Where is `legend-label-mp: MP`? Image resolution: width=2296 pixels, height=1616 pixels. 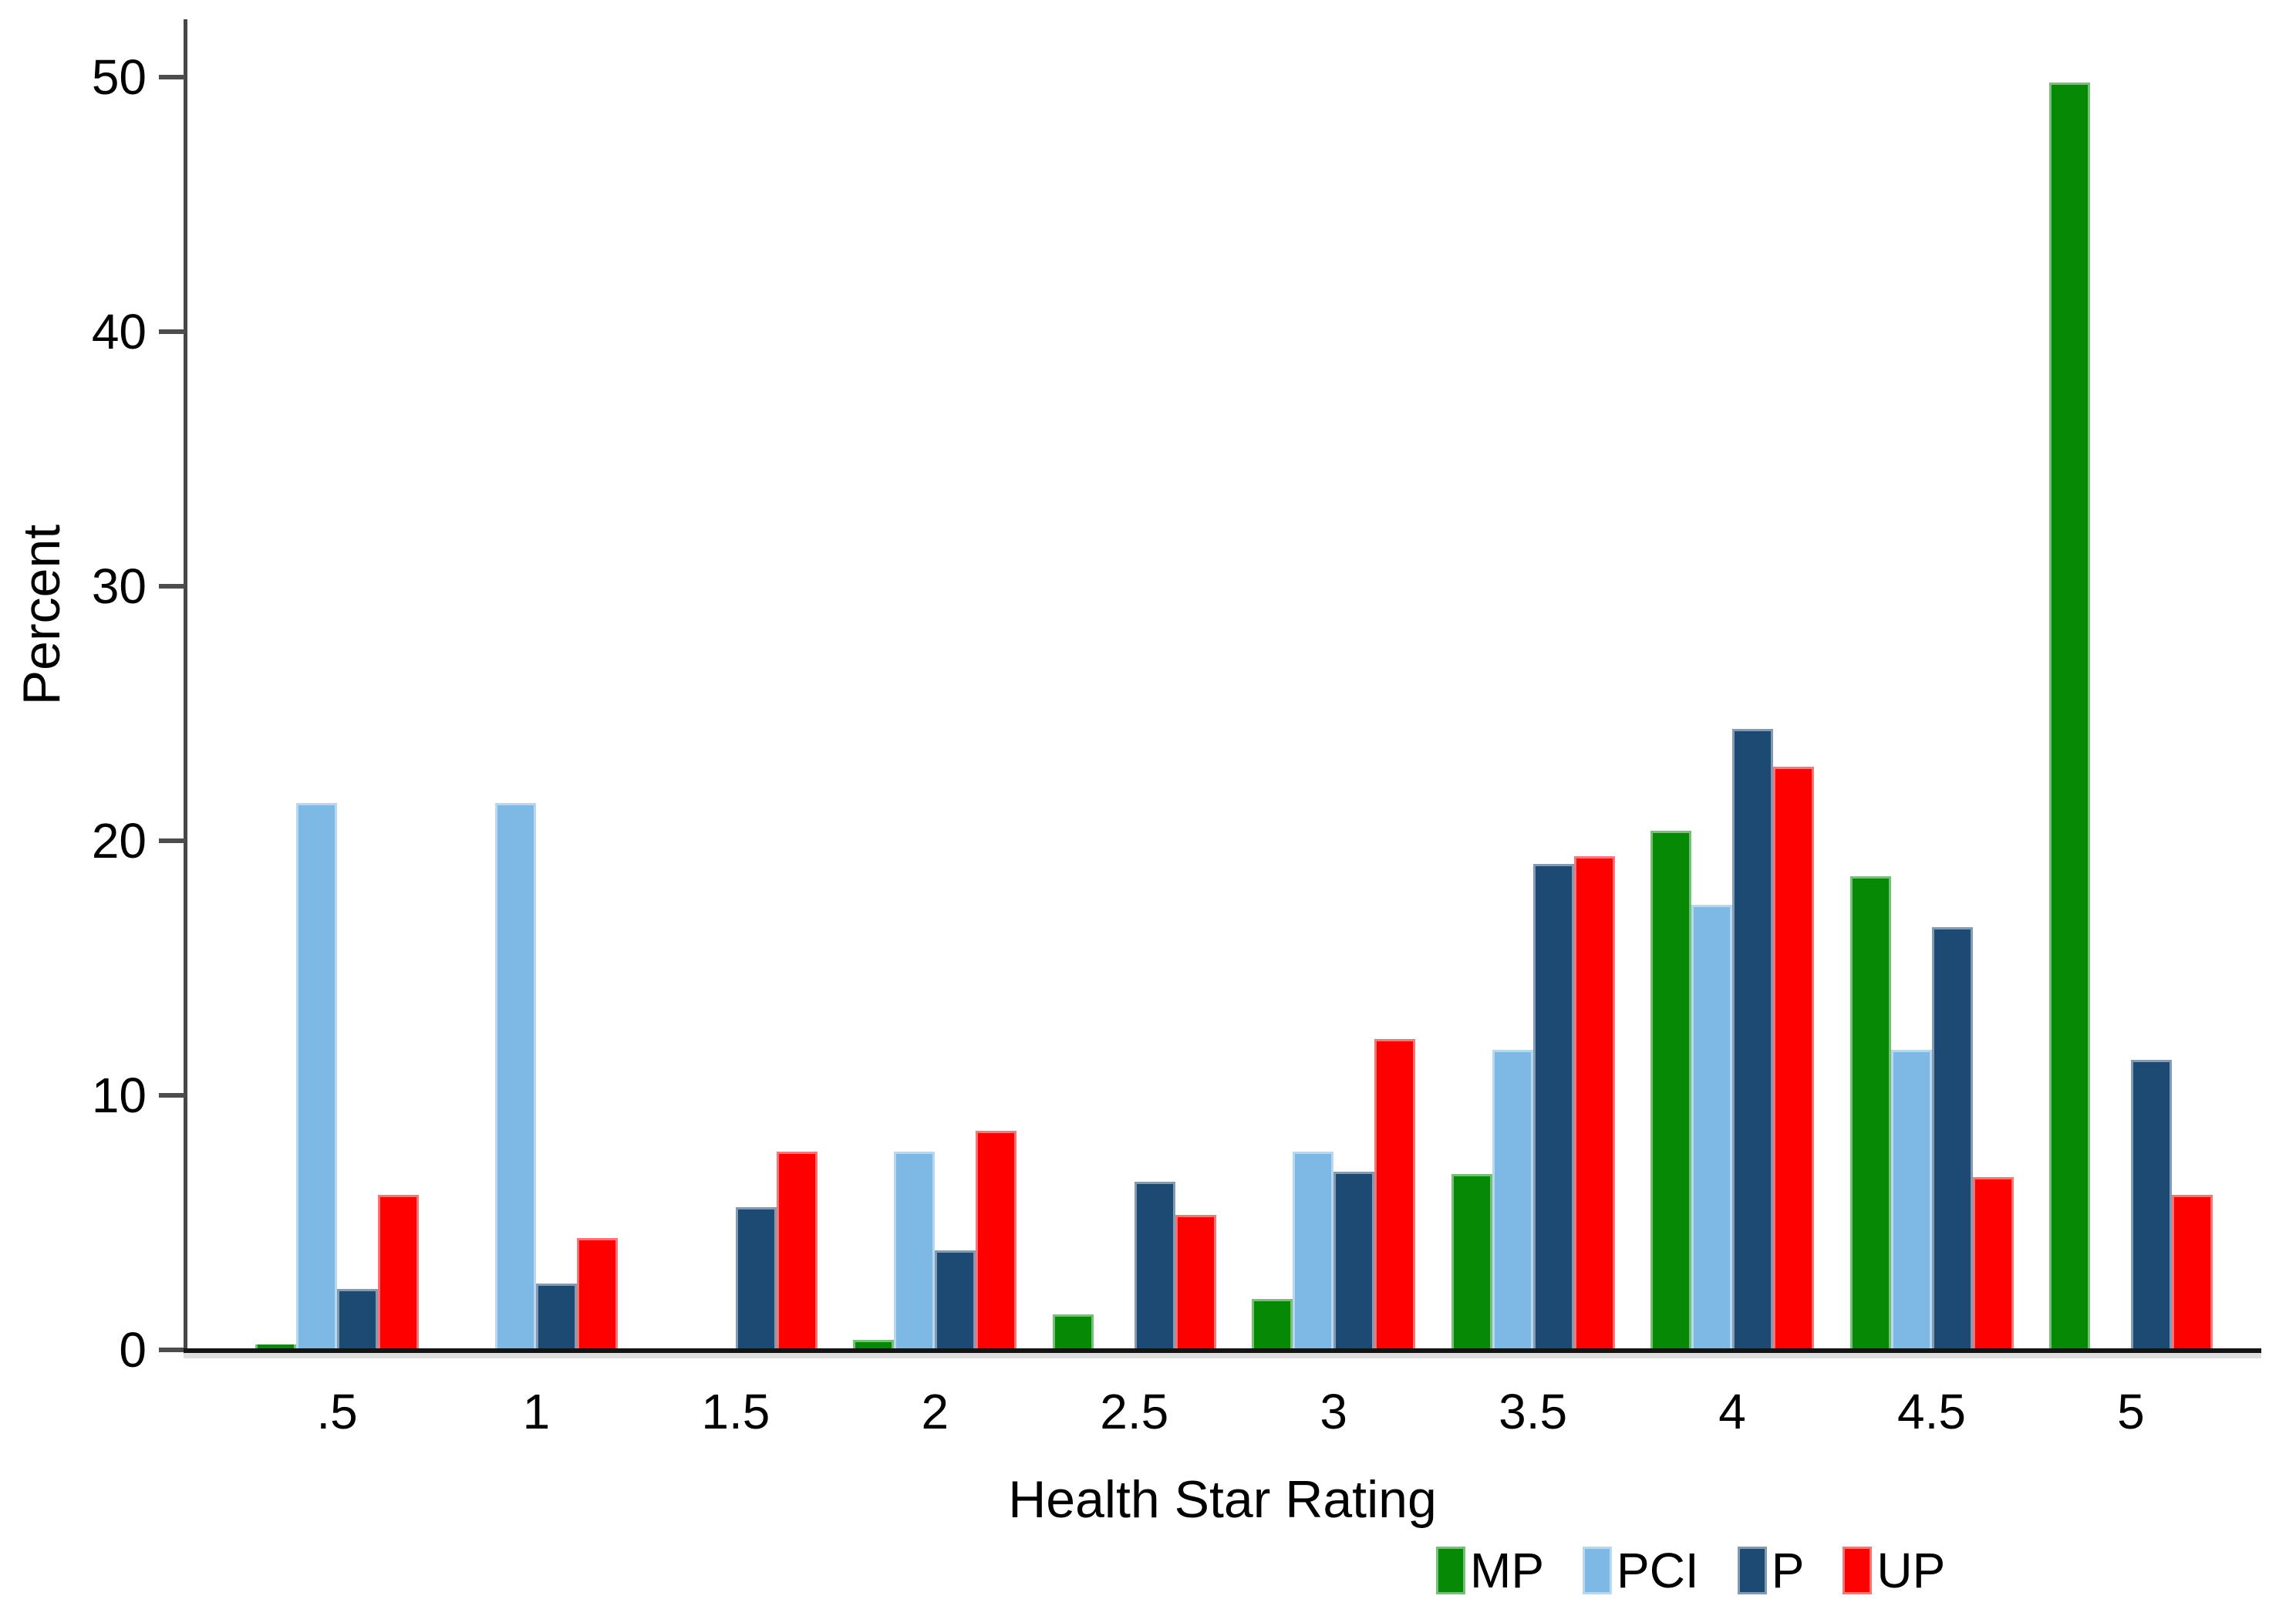
legend-label-mp: MP is located at coordinates (1507, 1570).